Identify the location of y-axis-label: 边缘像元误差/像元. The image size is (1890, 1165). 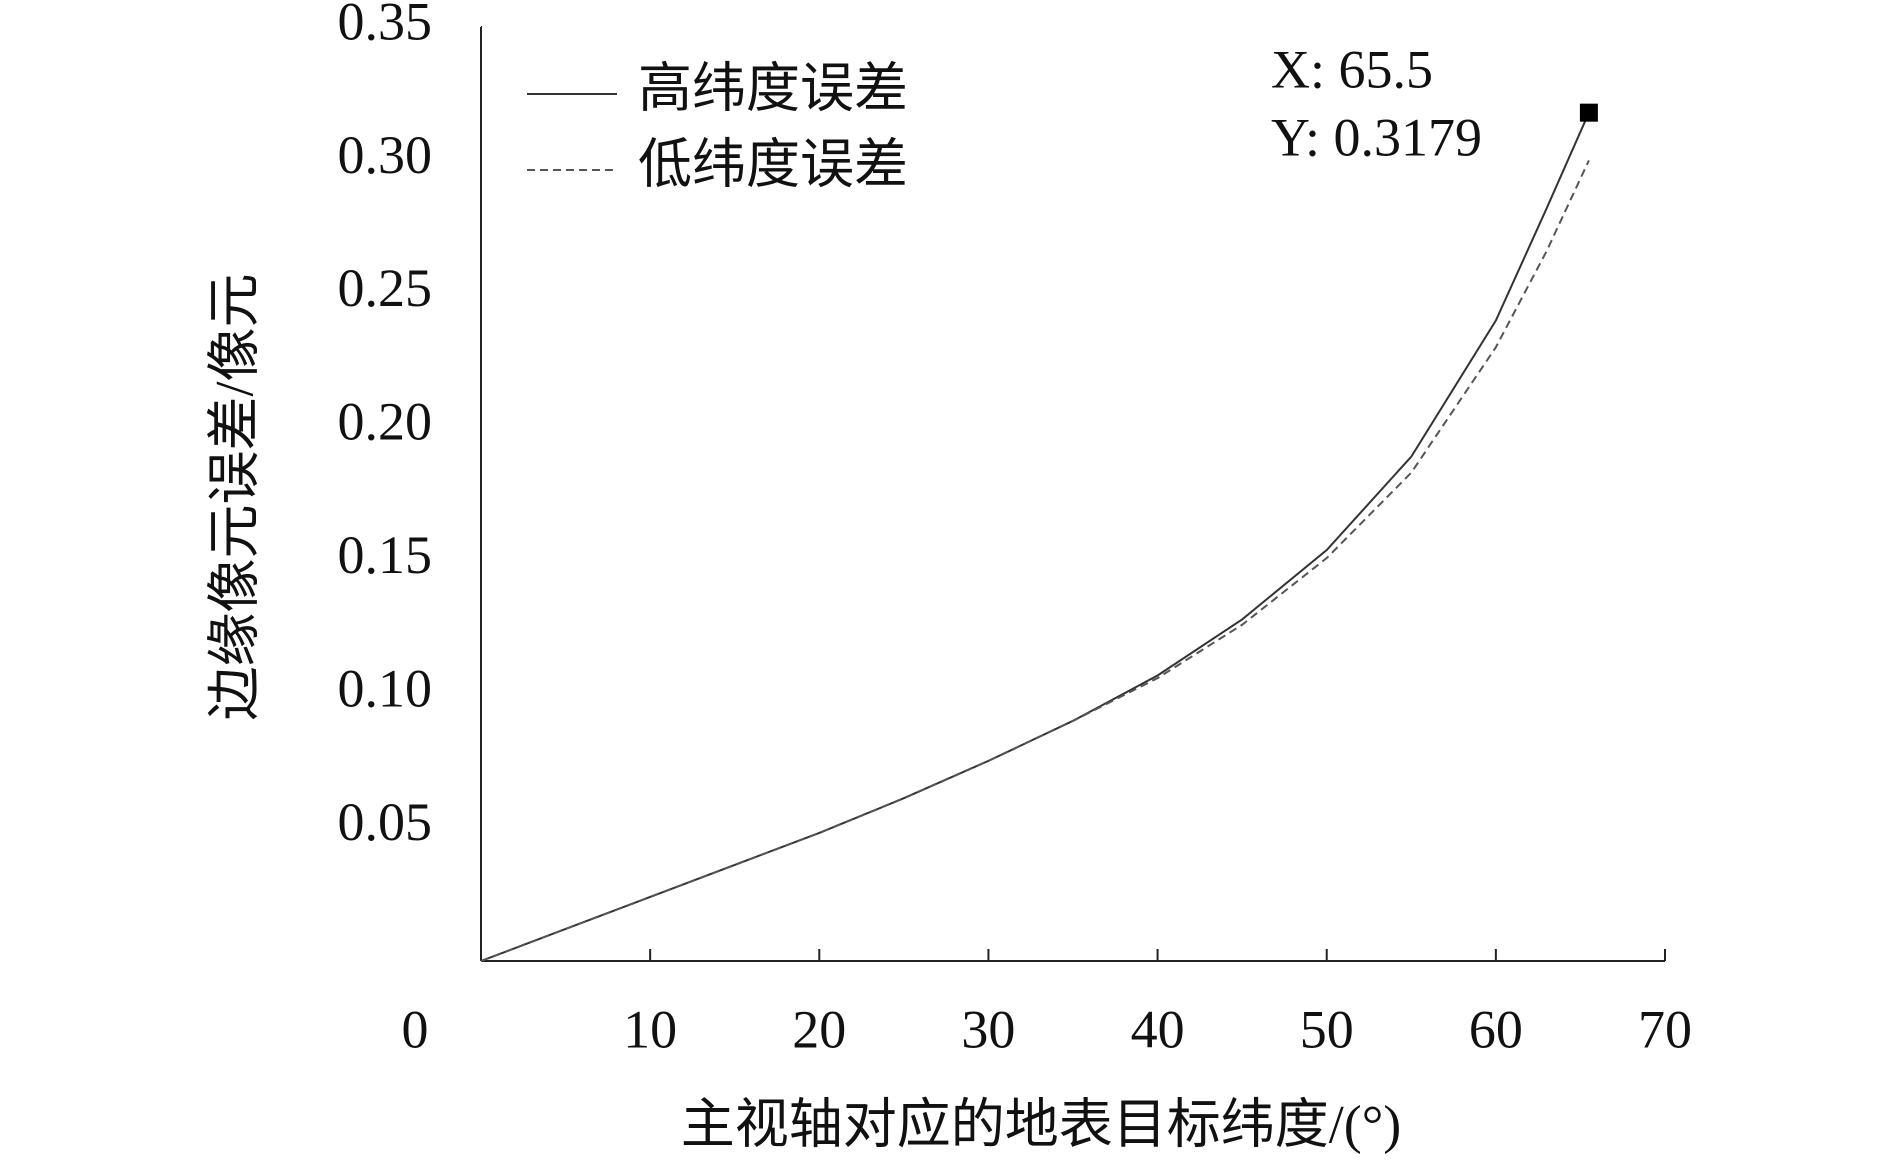
(234, 496).